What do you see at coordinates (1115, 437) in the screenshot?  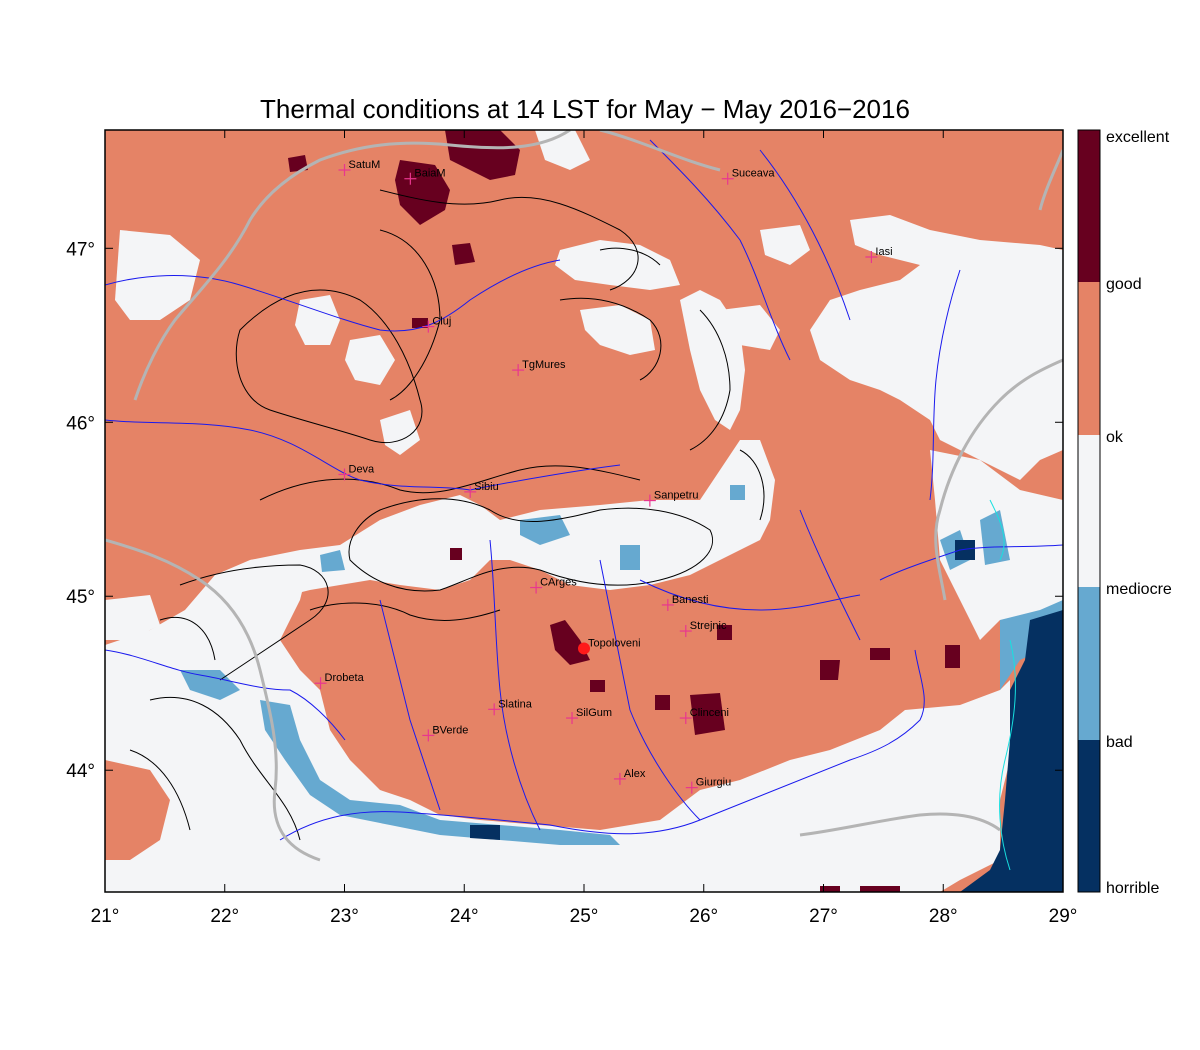 I see `colorbar-label-ok: ok` at bounding box center [1115, 437].